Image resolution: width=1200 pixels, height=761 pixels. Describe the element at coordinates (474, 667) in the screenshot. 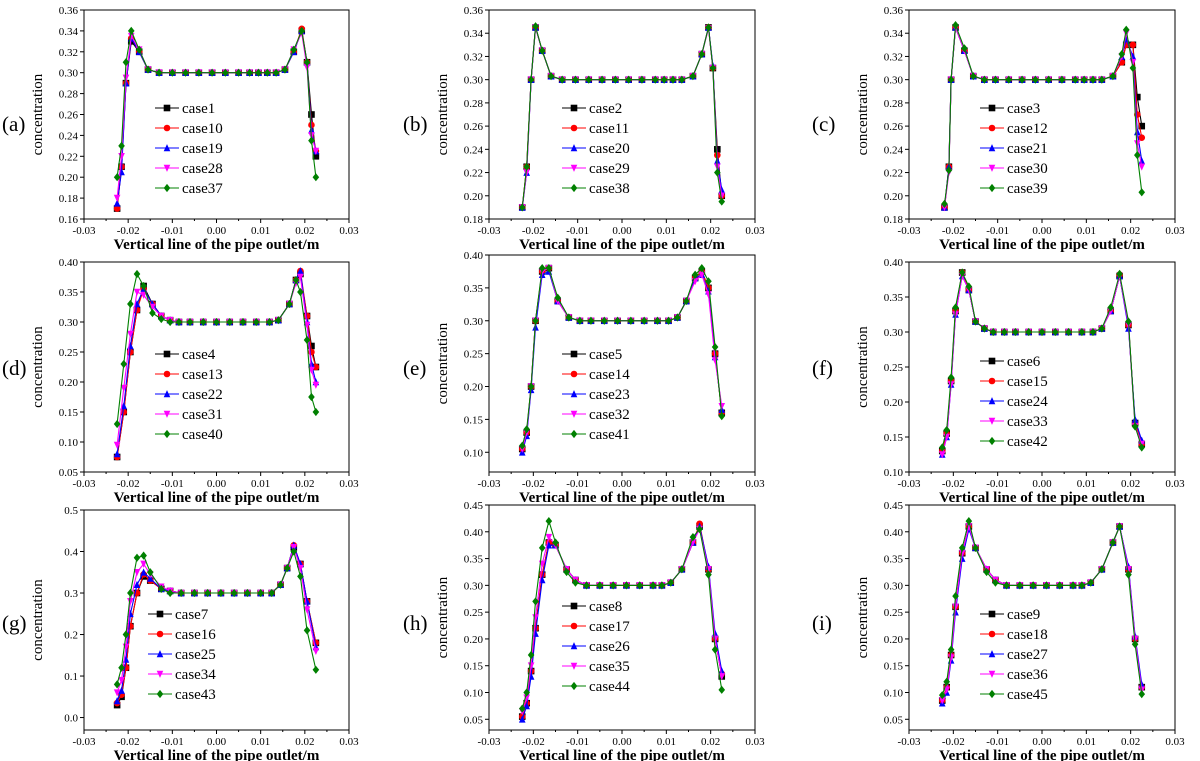

I see `y-tick-label: 0.15` at that location.